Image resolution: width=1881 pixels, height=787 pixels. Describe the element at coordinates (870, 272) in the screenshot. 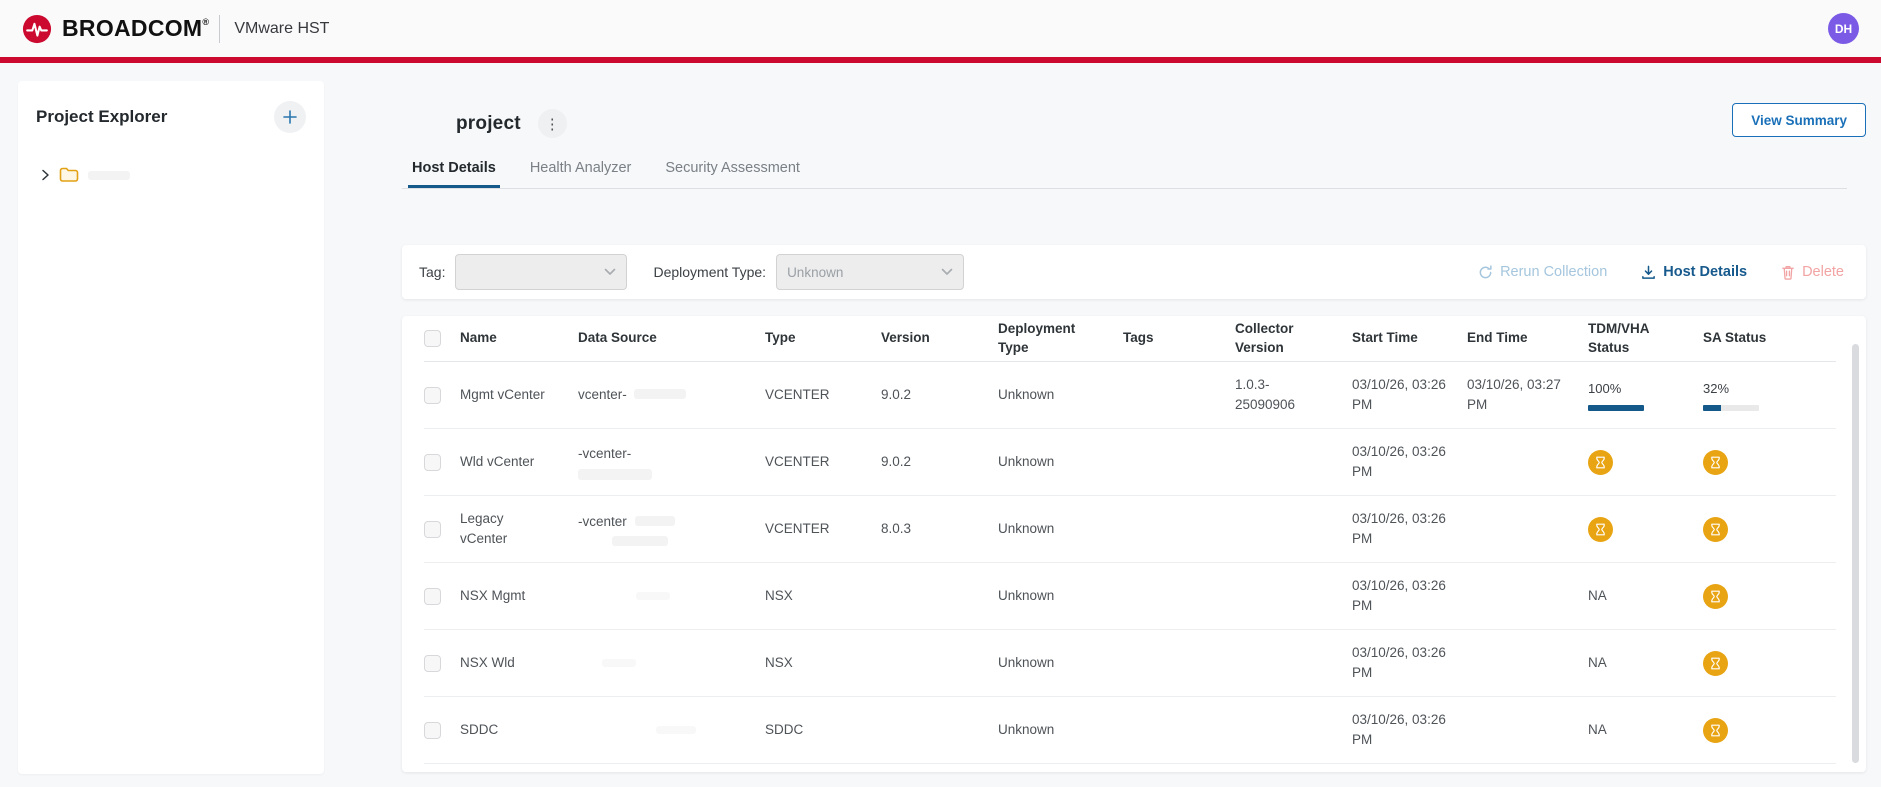

I see `deployment-type-select: Unknown` at that location.